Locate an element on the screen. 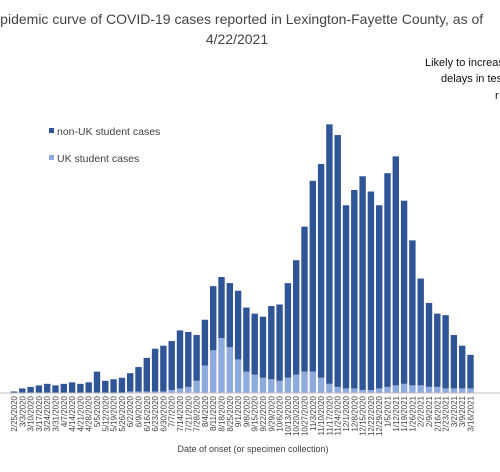 The width and height of the screenshot is (500, 472). x-tick-label-12/15/2020: 12/15/2020 is located at coordinates (363, 415).